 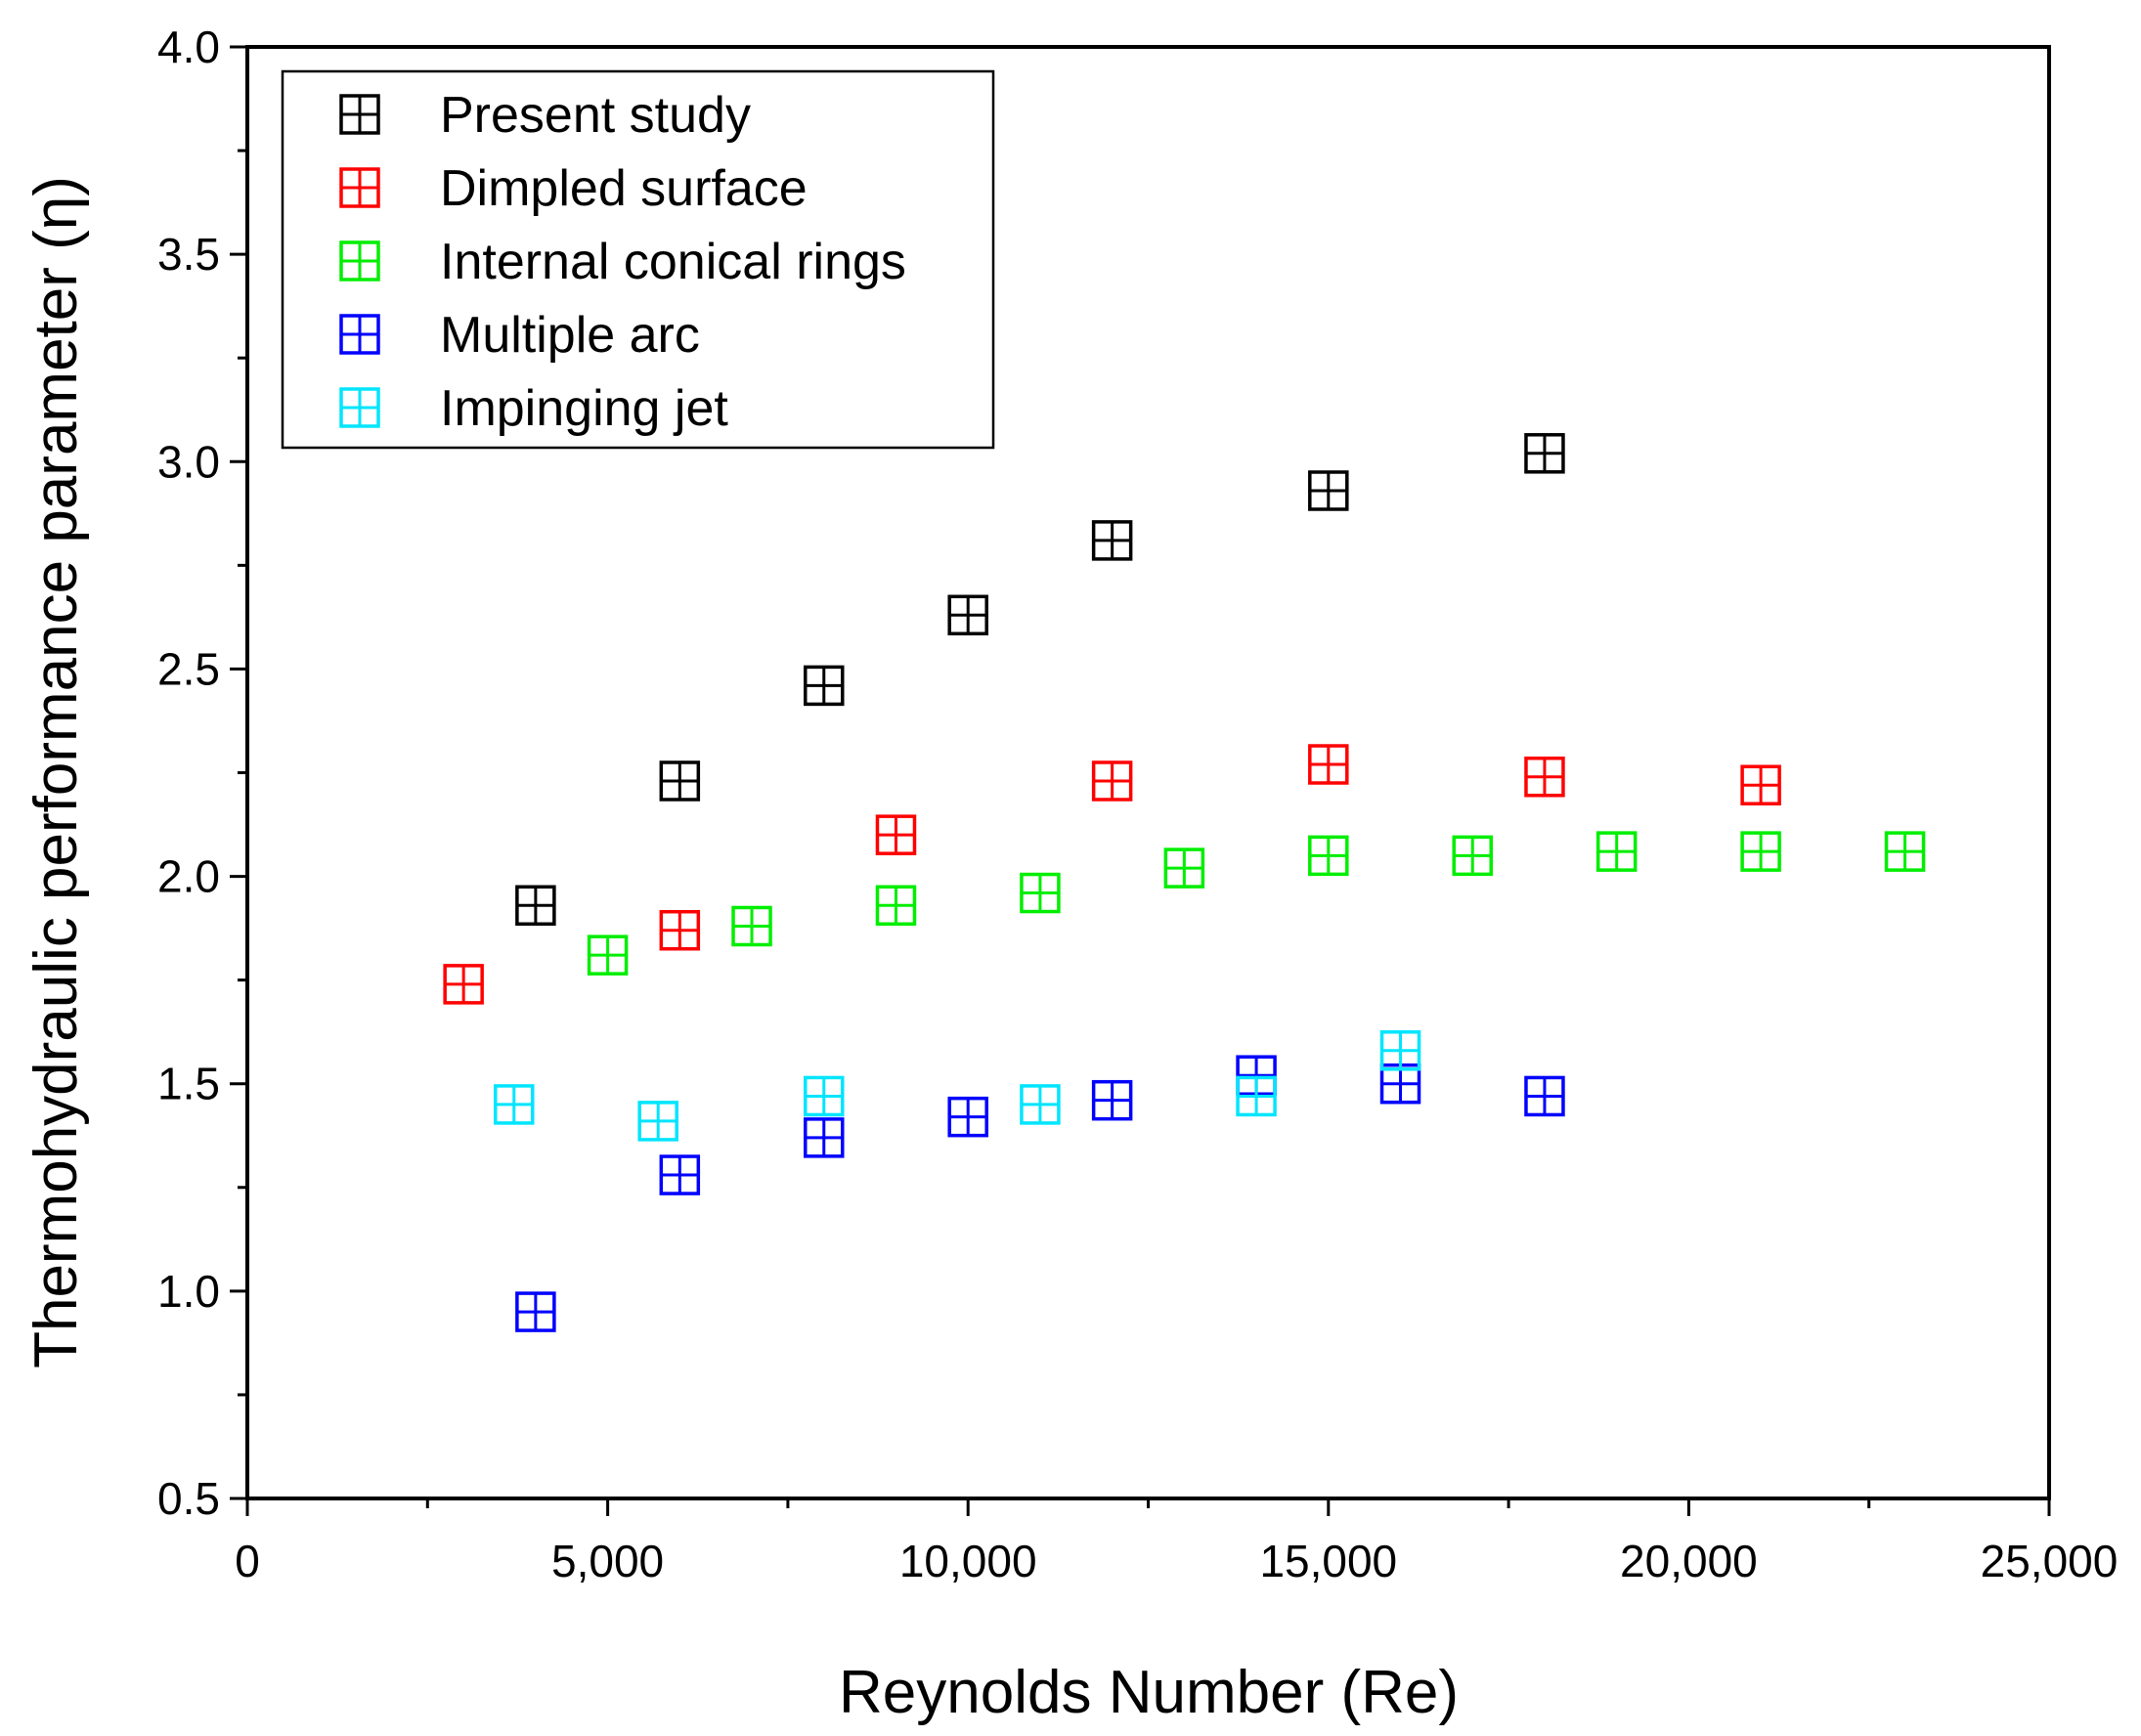 What do you see at coordinates (1256, 903) in the screenshot?
I see `series-internal-conical-rings` at bounding box center [1256, 903].